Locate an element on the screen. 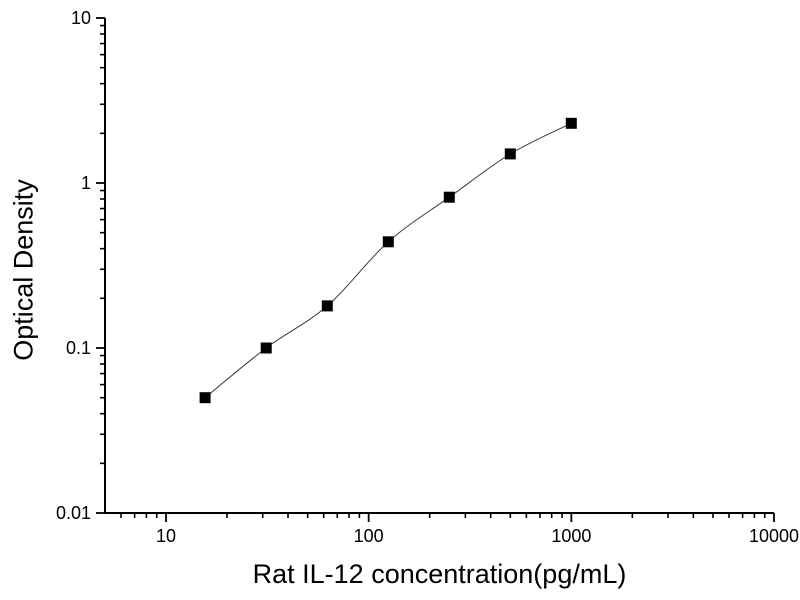  y-tick-label: 1 is located at coordinates (86, 183).